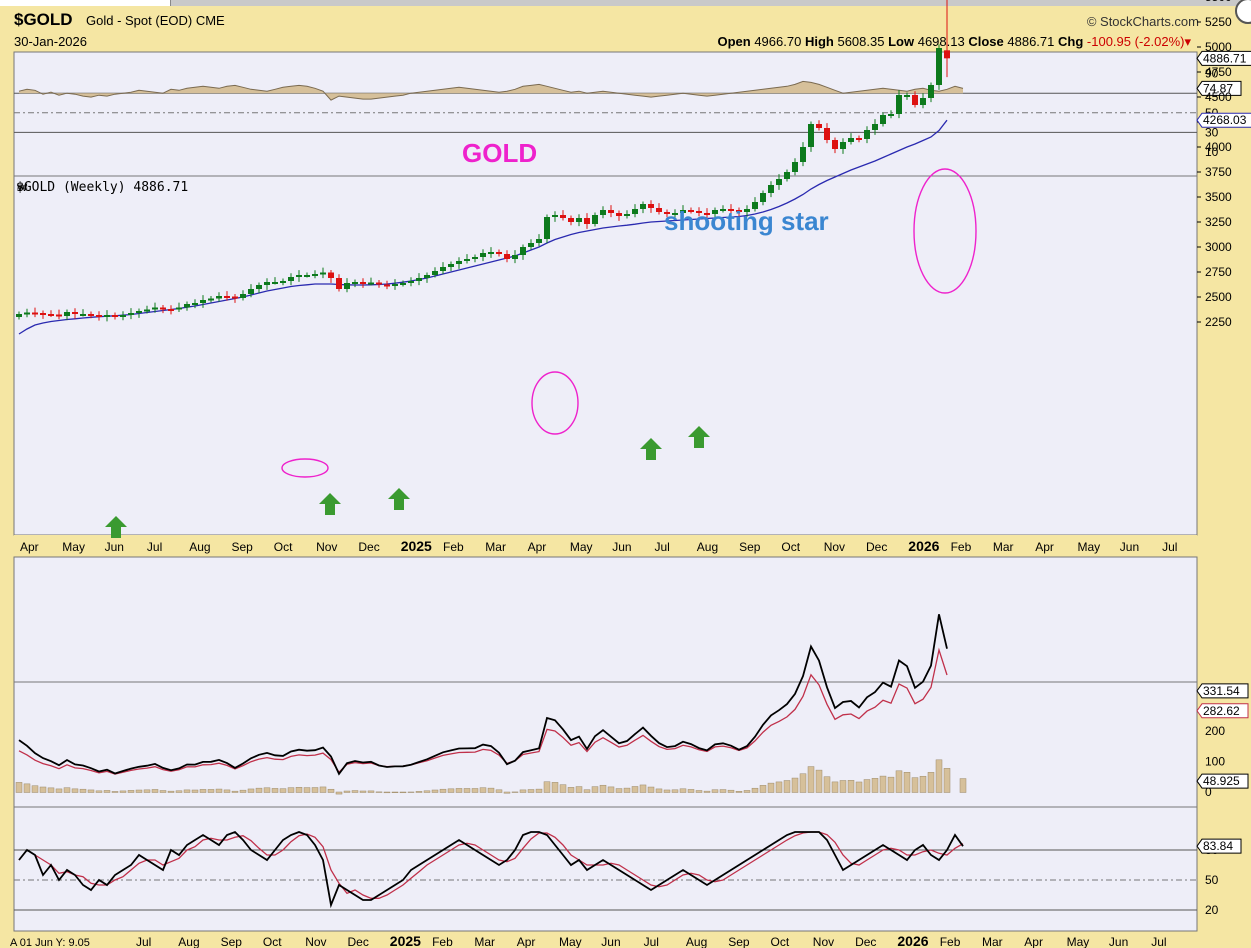 Image resolution: width=1251 pixels, height=948 pixels. Describe the element at coordinates (625, 3) in the screenshot. I see `top-tab-strip` at that location.